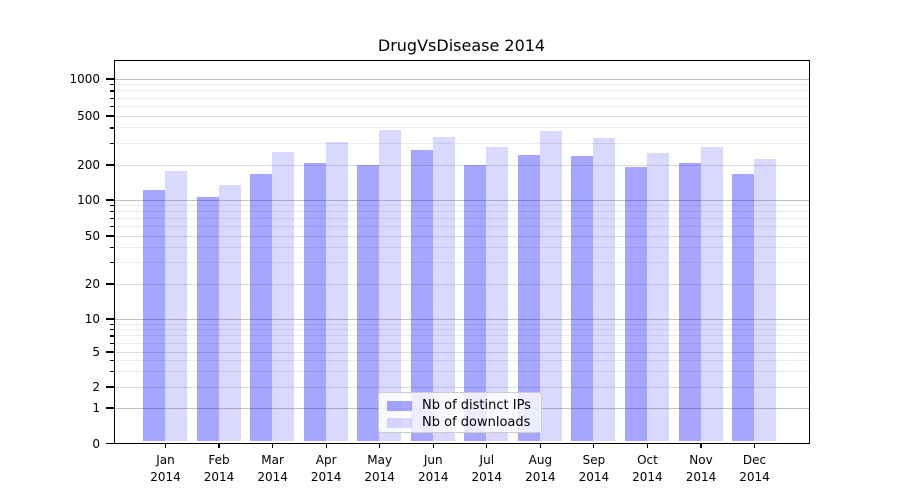 Image resolution: width=900 pixels, height=500 pixels. What do you see at coordinates (96, 387) in the screenshot?
I see `y-tick-label-2: 2` at bounding box center [96, 387].